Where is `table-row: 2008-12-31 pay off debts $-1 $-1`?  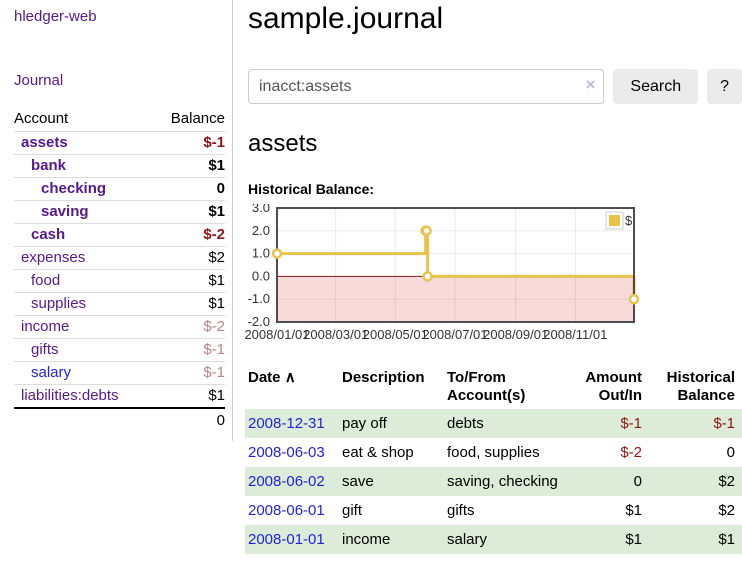
table-row: 2008-12-31 pay off debts $-1 $-1 is located at coordinates (493, 423).